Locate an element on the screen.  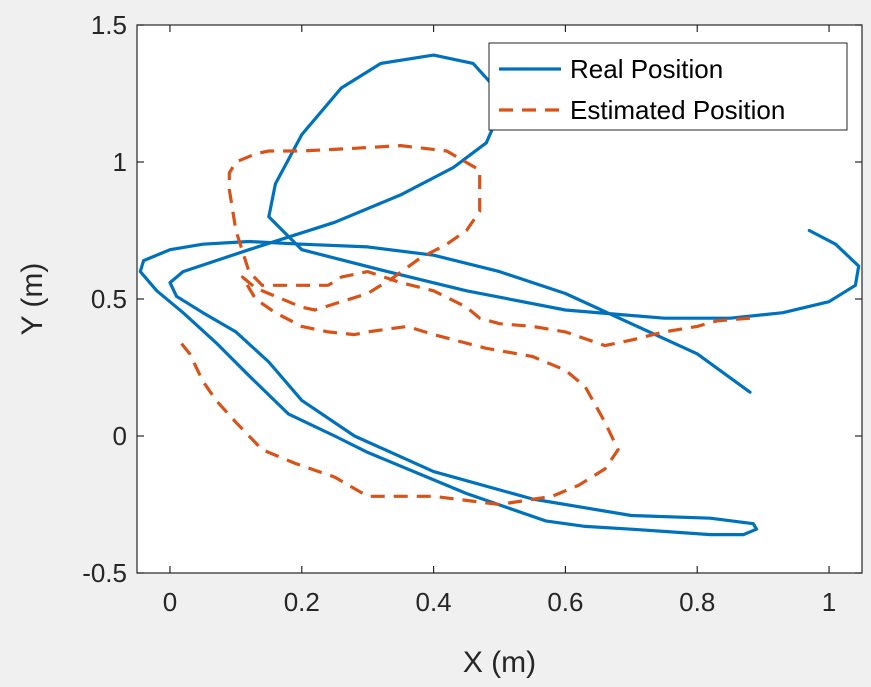
x-tick-label: 0.4 is located at coordinates (434, 602).